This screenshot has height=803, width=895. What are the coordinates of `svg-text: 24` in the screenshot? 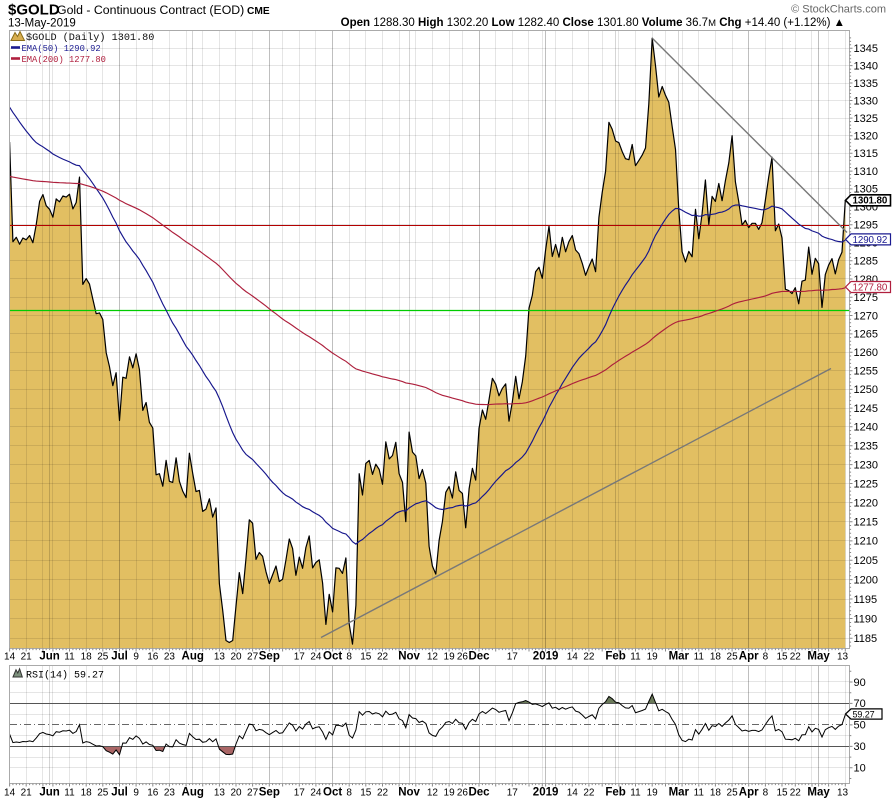 It's located at (316, 793).